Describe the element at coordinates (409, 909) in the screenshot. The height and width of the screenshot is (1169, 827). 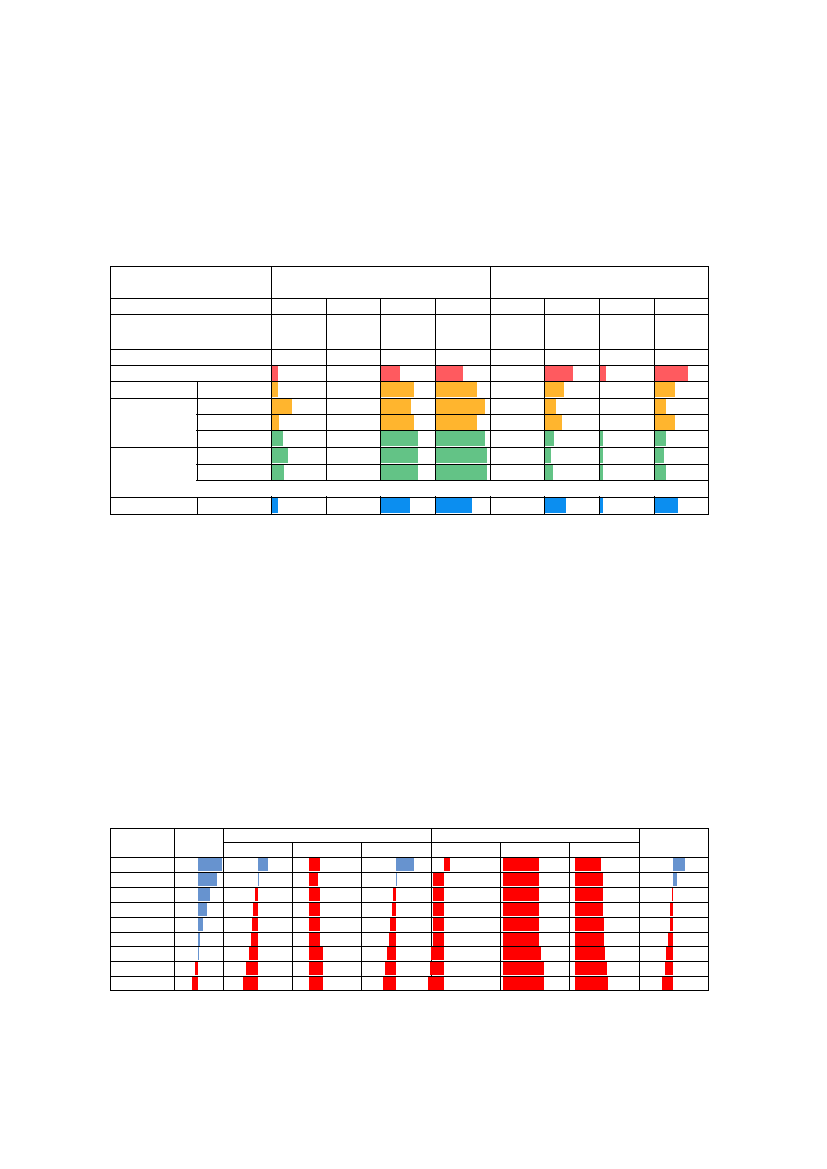
I see `table2-border` at that location.